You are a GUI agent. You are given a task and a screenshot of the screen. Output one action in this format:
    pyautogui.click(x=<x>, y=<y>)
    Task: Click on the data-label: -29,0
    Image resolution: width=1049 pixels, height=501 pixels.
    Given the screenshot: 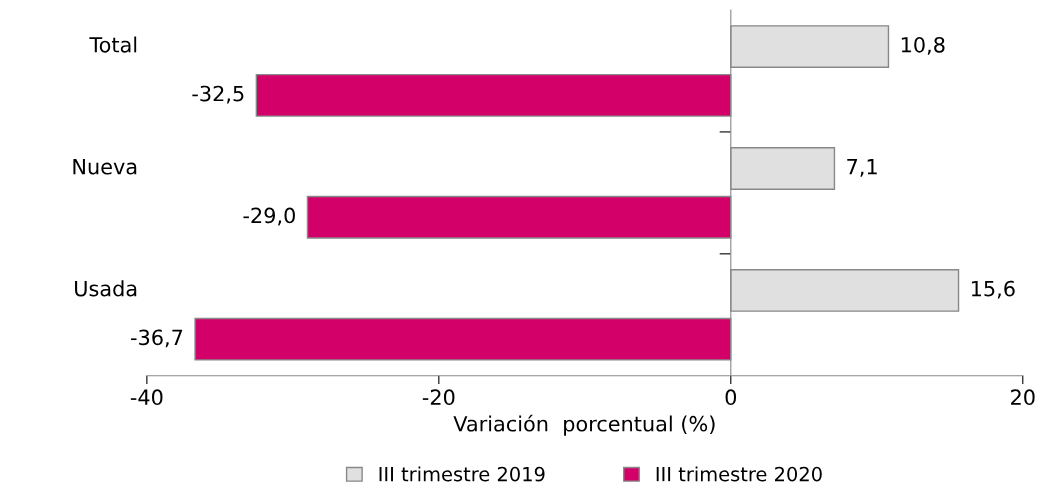 What is the action you would take?
    pyautogui.click(x=269, y=216)
    